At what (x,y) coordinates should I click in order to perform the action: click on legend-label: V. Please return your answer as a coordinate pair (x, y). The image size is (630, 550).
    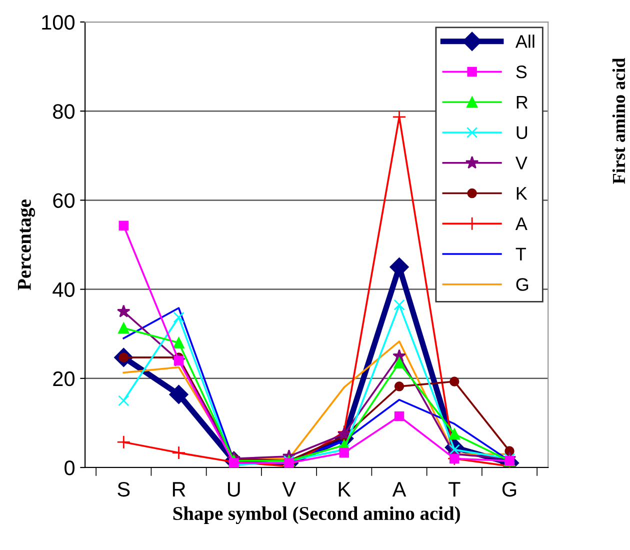
    Looking at the image, I should click on (521, 163).